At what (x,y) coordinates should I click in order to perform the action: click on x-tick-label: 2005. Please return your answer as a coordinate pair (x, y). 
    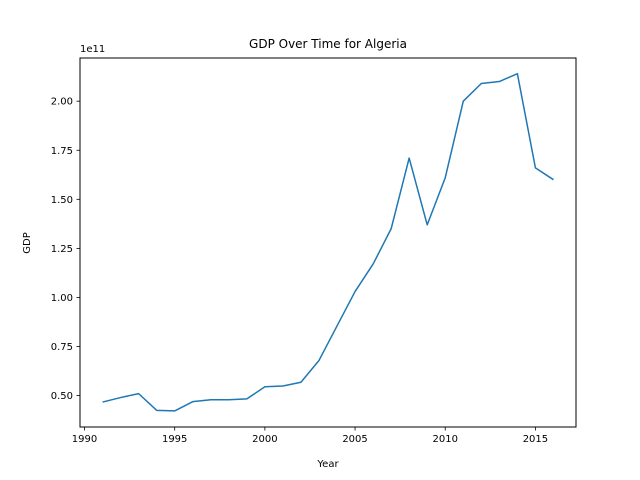
    Looking at the image, I should click on (354, 439).